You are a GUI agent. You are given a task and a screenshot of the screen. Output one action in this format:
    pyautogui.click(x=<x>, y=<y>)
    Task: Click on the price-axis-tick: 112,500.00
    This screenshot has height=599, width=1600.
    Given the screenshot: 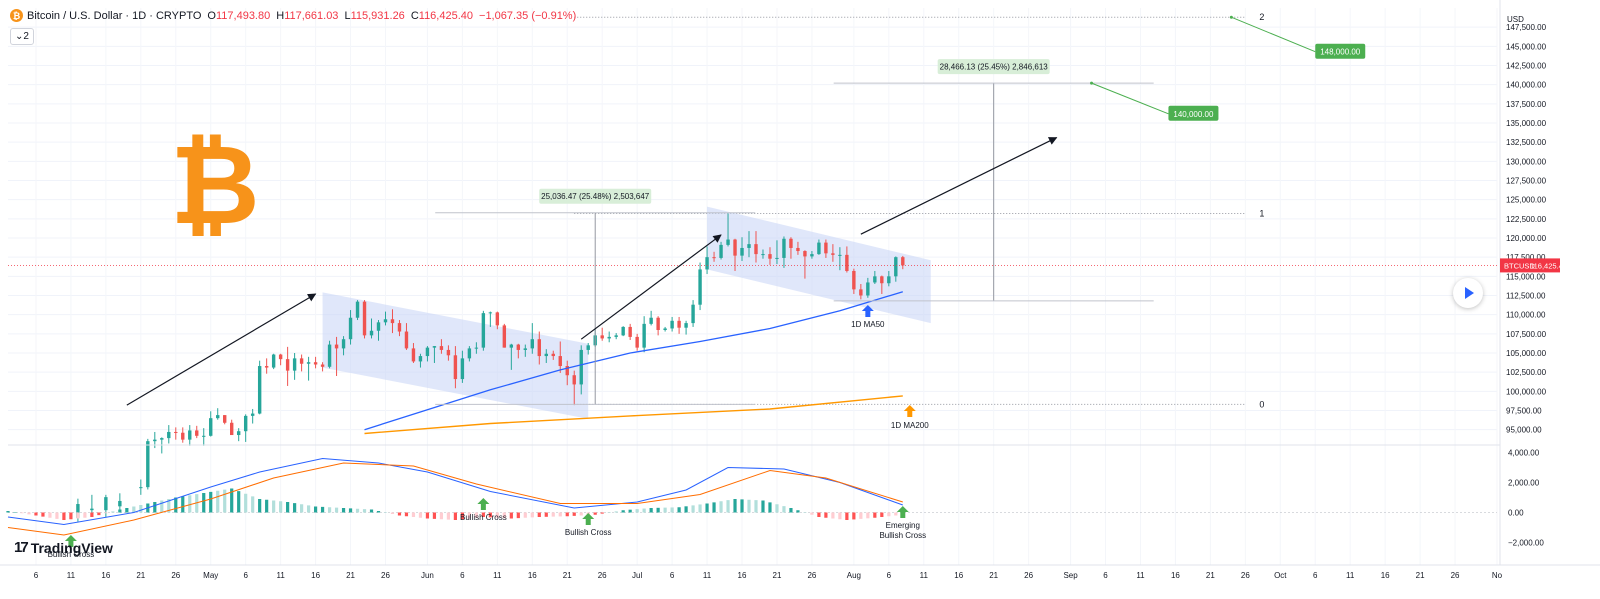 What is the action you would take?
    pyautogui.click(x=1526, y=296)
    